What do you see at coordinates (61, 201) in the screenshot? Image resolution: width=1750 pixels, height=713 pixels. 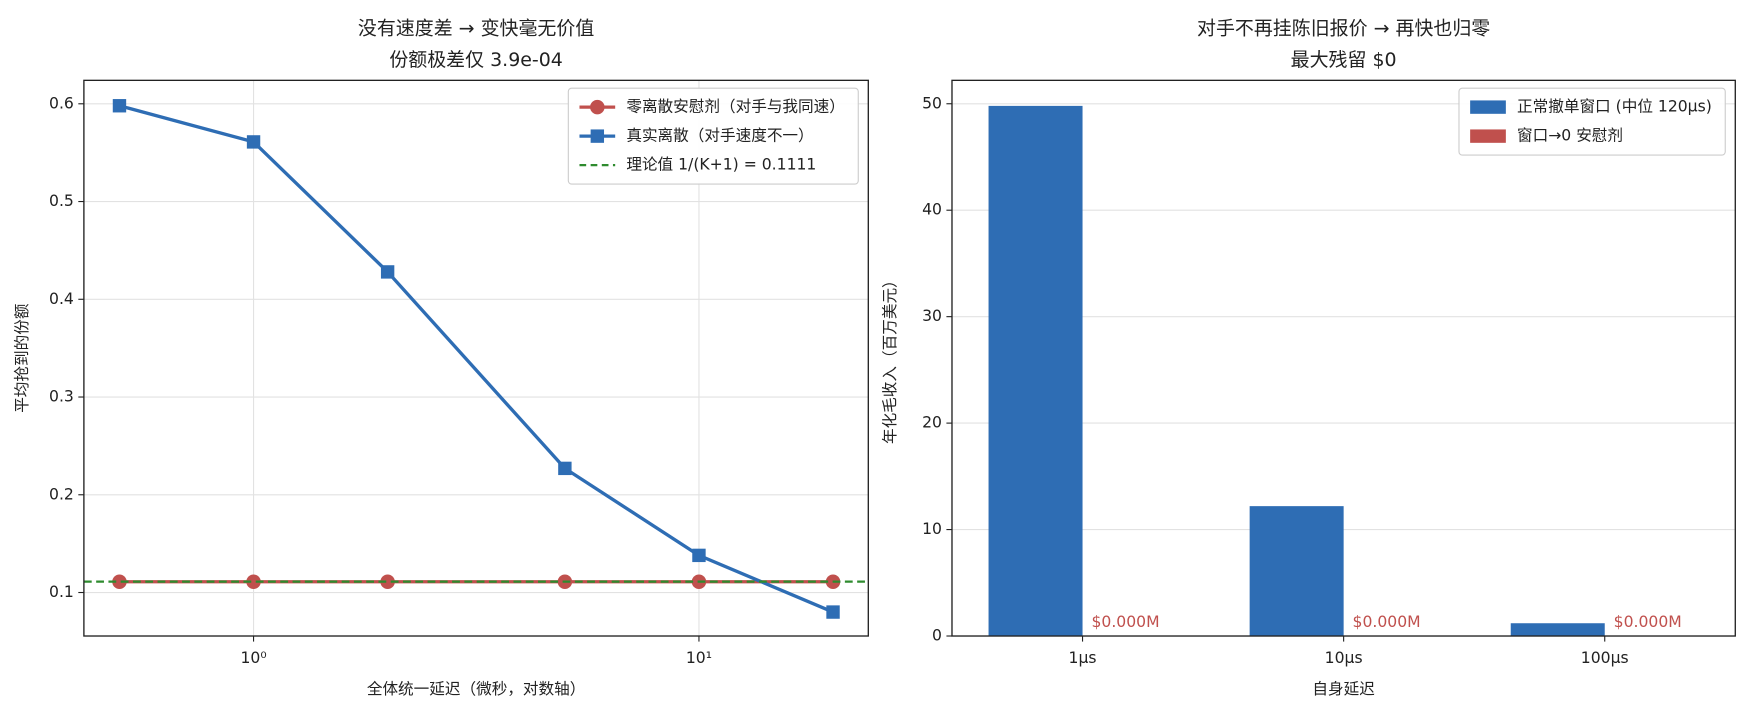 I see `y-tick-label: 0.5` at bounding box center [61, 201].